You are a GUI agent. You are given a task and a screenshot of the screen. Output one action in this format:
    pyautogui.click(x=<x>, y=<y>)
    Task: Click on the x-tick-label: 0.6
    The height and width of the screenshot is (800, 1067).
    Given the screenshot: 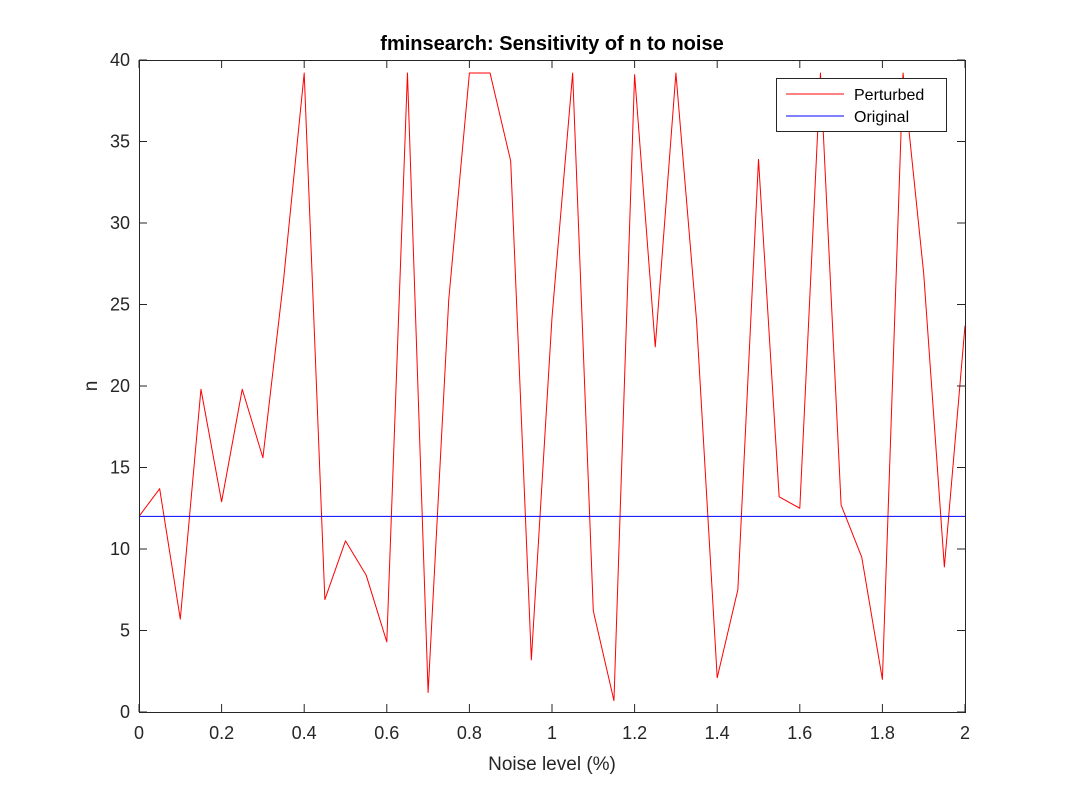 What is the action you would take?
    pyautogui.click(x=386, y=733)
    